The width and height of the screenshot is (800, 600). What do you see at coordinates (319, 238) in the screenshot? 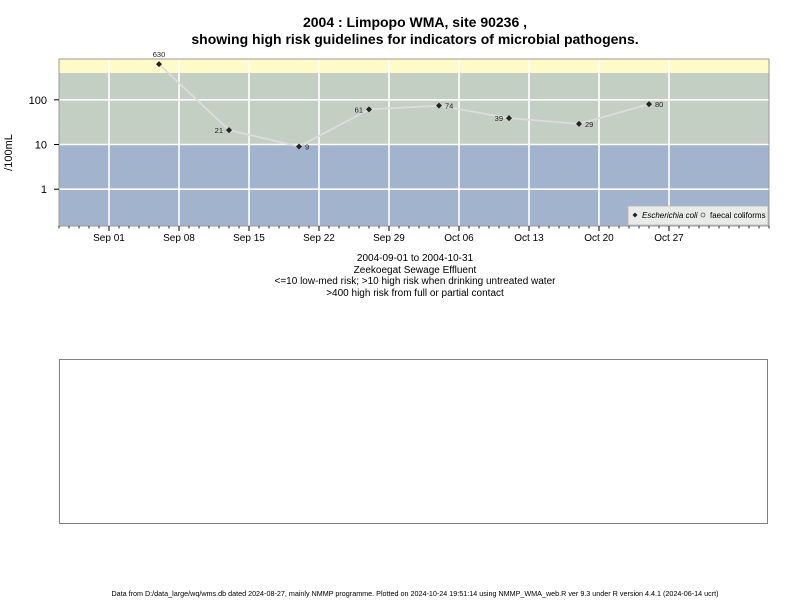
I see `x-tick-label-3: Sep 22` at bounding box center [319, 238].